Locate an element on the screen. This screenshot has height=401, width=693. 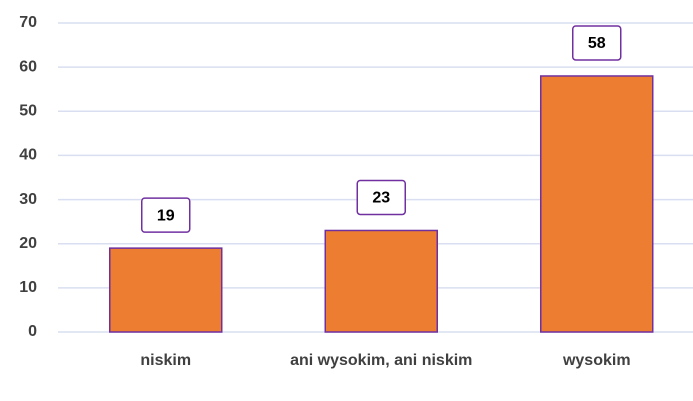
y-tick-label: 0 is located at coordinates (32, 331).